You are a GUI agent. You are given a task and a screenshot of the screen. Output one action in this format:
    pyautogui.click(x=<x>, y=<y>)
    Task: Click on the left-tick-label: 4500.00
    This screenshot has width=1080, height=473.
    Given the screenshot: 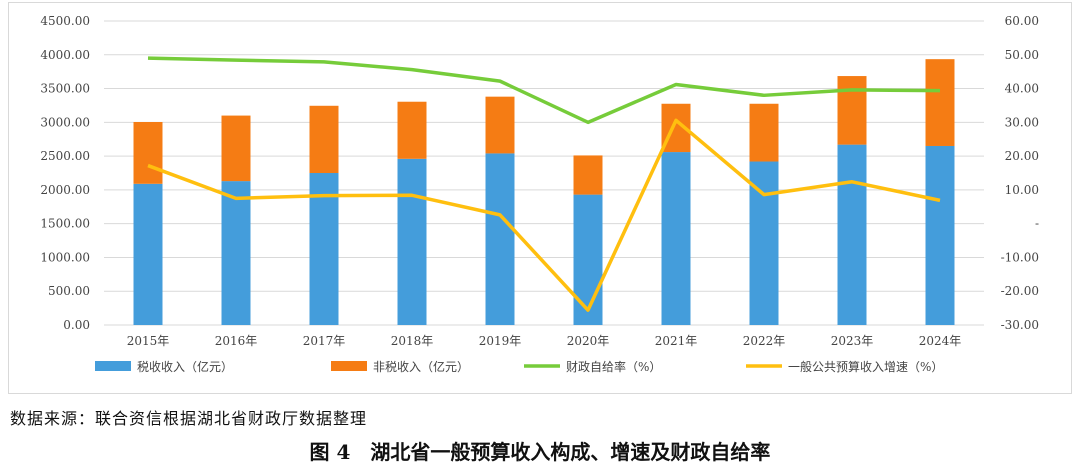 What is the action you would take?
    pyautogui.click(x=65, y=21)
    